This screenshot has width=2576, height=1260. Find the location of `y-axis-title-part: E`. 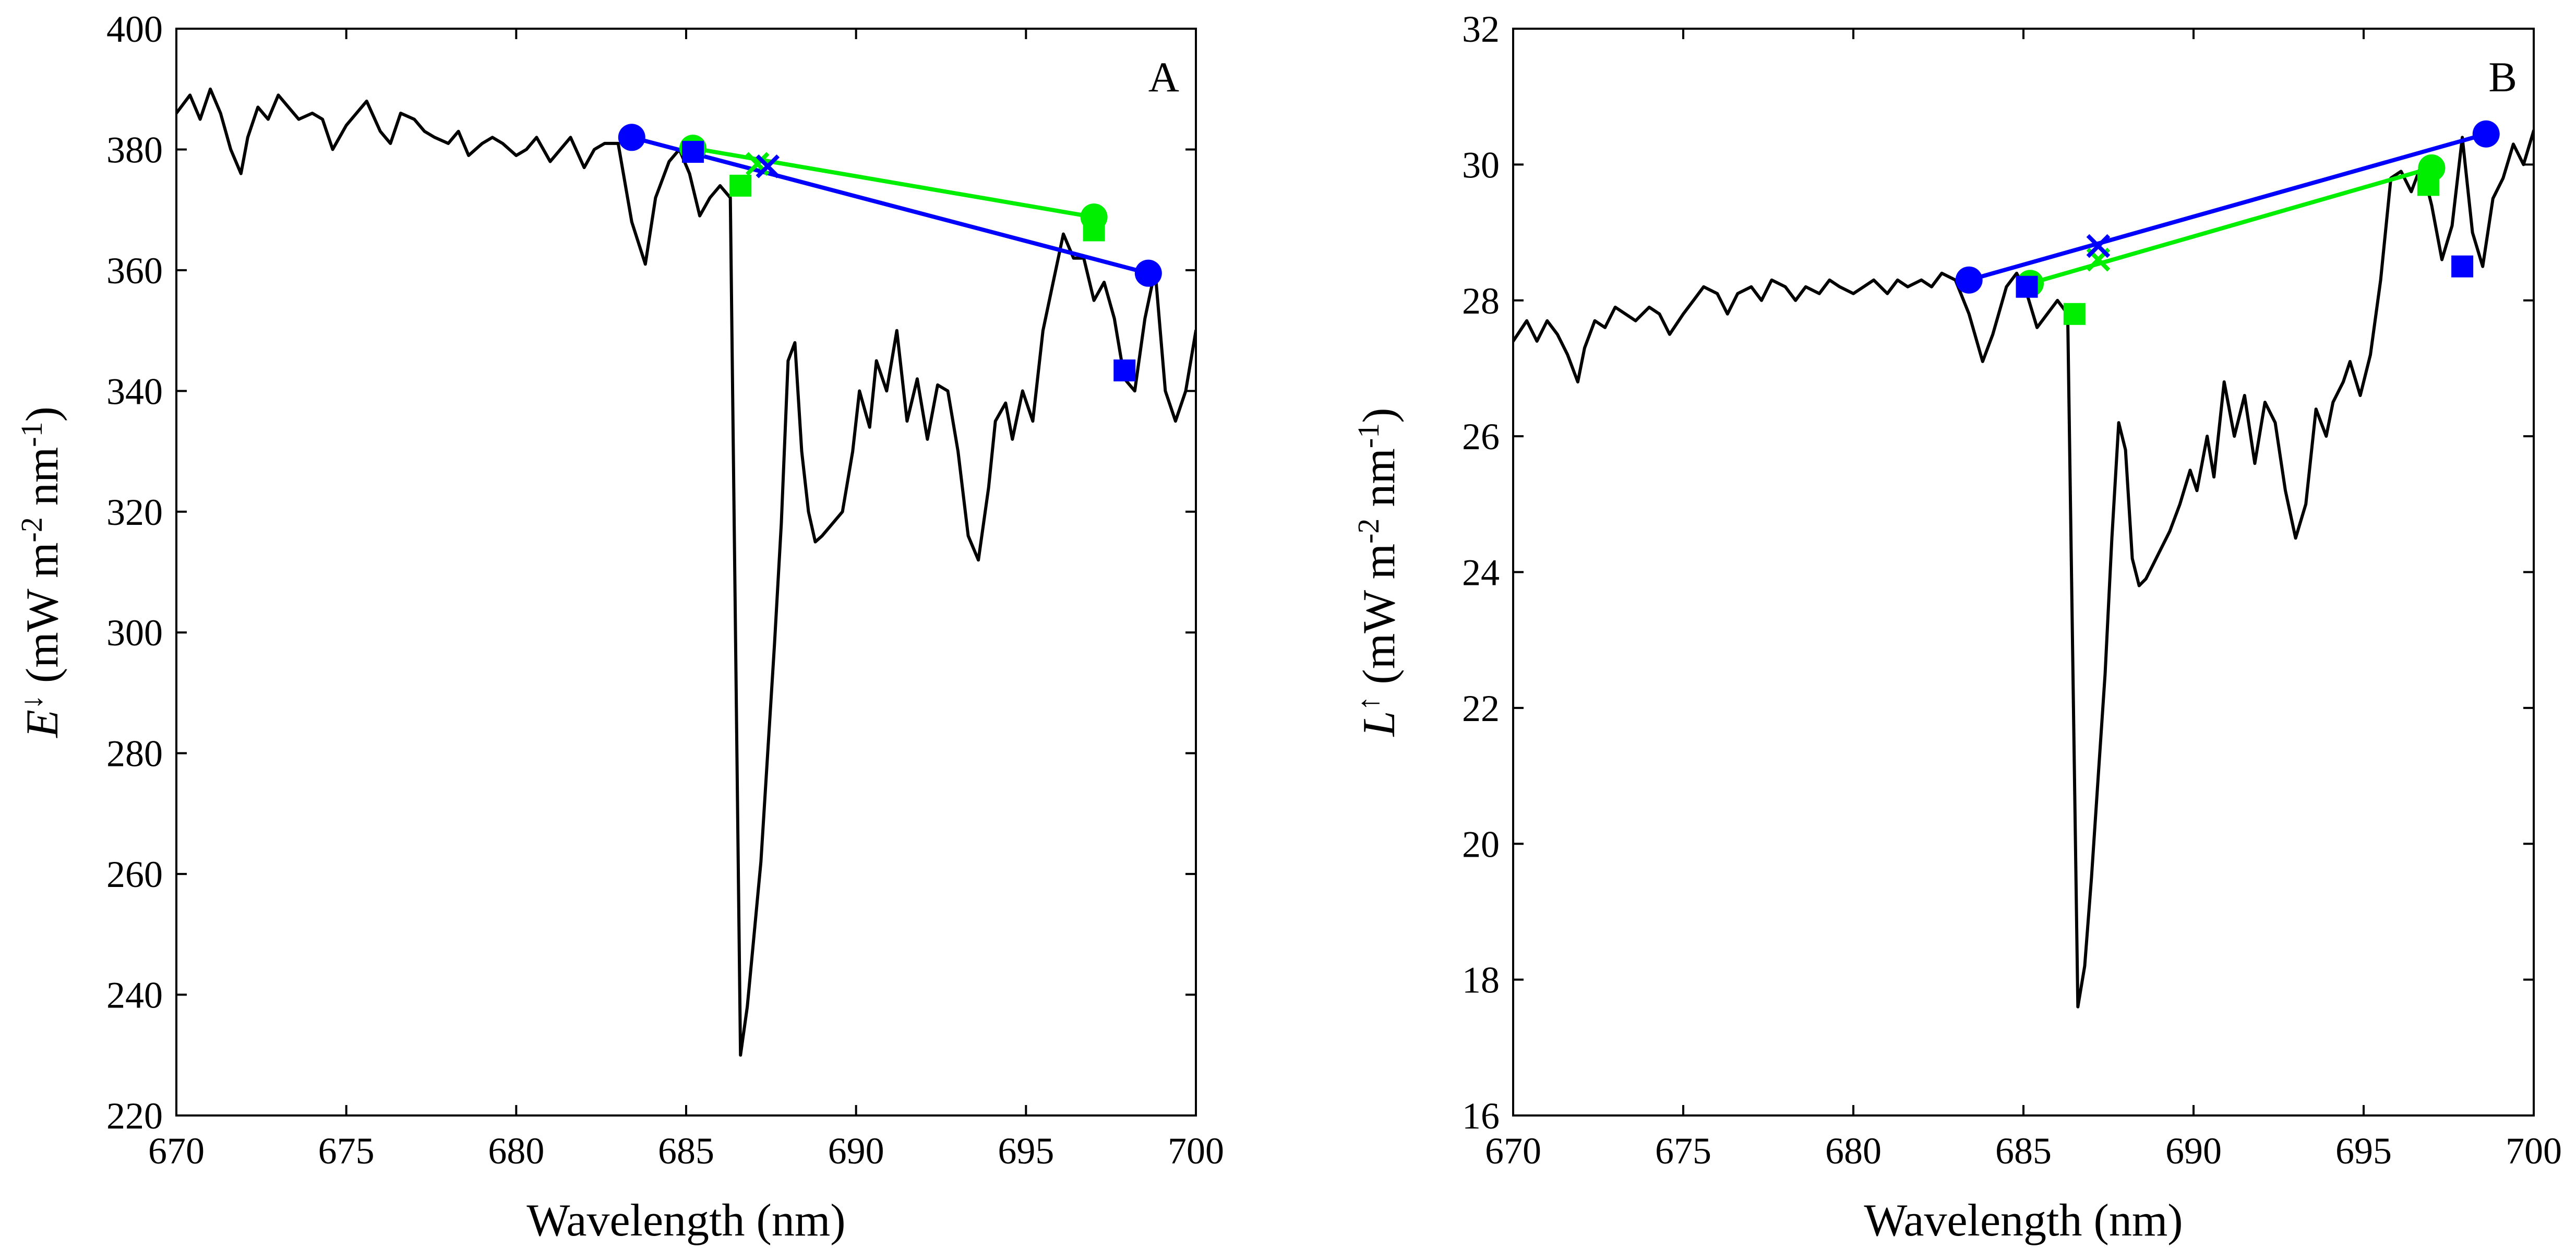

y-axis-title-part: E is located at coordinates (42, 724).